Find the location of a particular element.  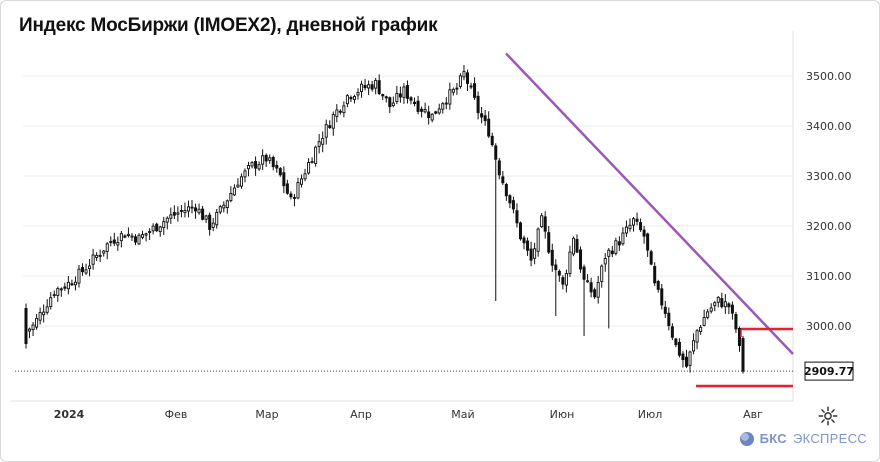

x-tick-label: Май is located at coordinates (462, 414).